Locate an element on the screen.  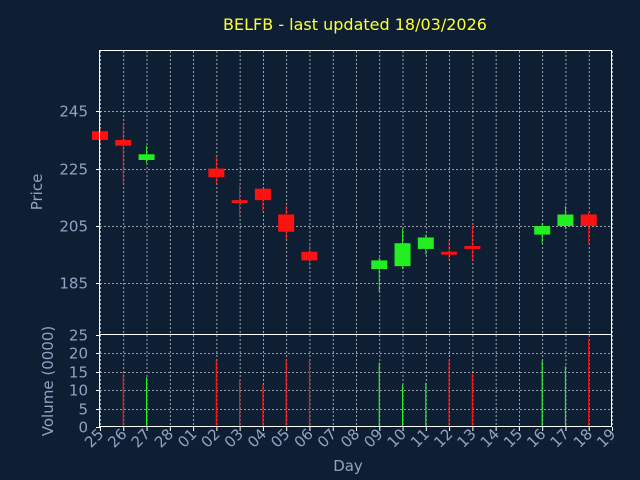
price-tick-label: 185 is located at coordinates (73, 284).